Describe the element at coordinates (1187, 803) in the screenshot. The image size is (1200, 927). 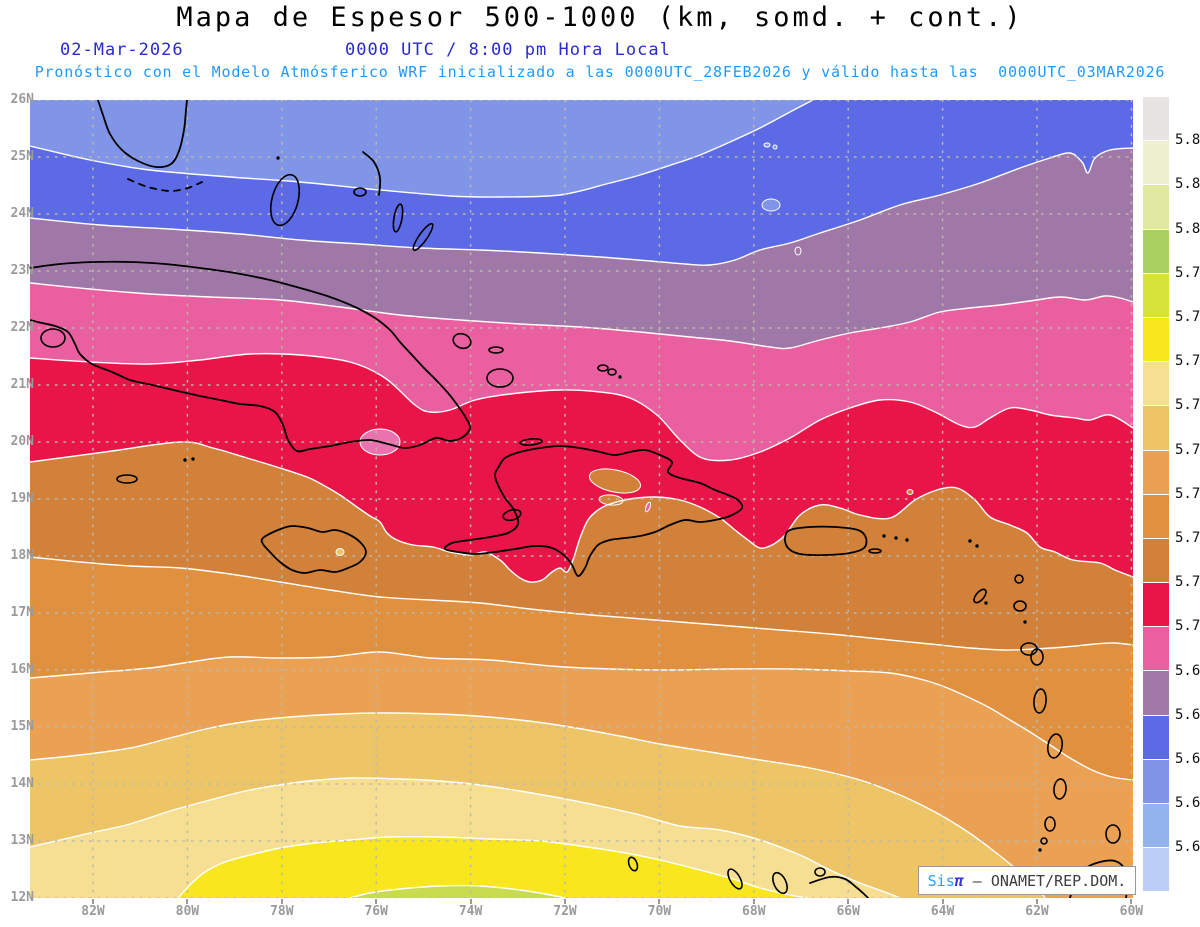
I see `colorbar-label-5.652: 5.652` at that location.